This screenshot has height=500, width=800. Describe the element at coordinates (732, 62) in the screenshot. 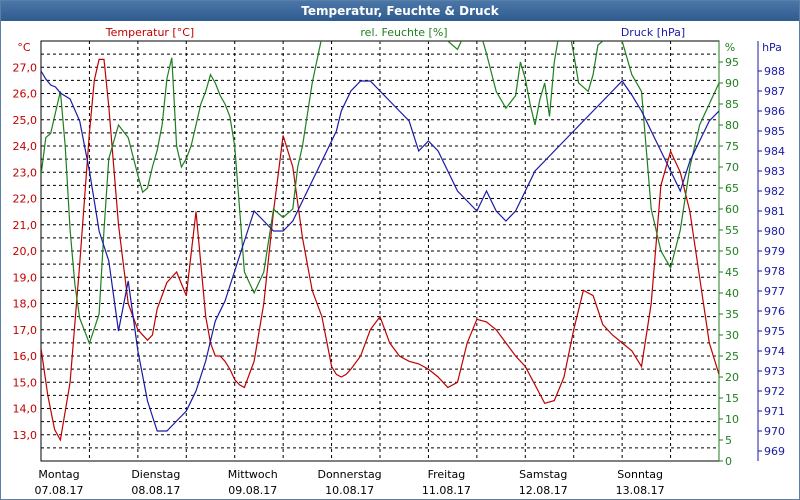

I see `humidity-tick-label: 95` at that location.